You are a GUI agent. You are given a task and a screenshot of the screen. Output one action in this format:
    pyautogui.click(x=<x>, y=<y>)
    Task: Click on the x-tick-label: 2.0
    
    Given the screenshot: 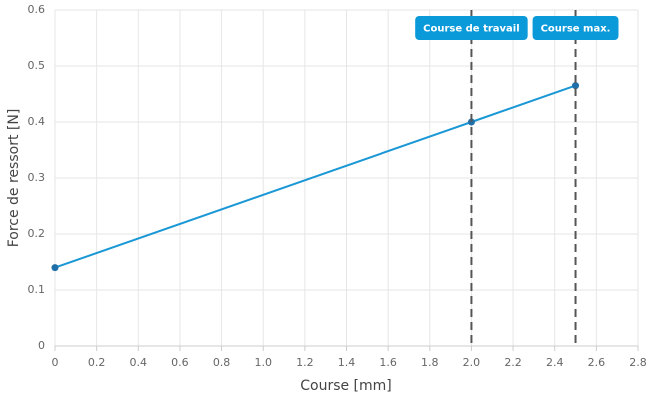 What is the action you would take?
    pyautogui.click(x=472, y=362)
    